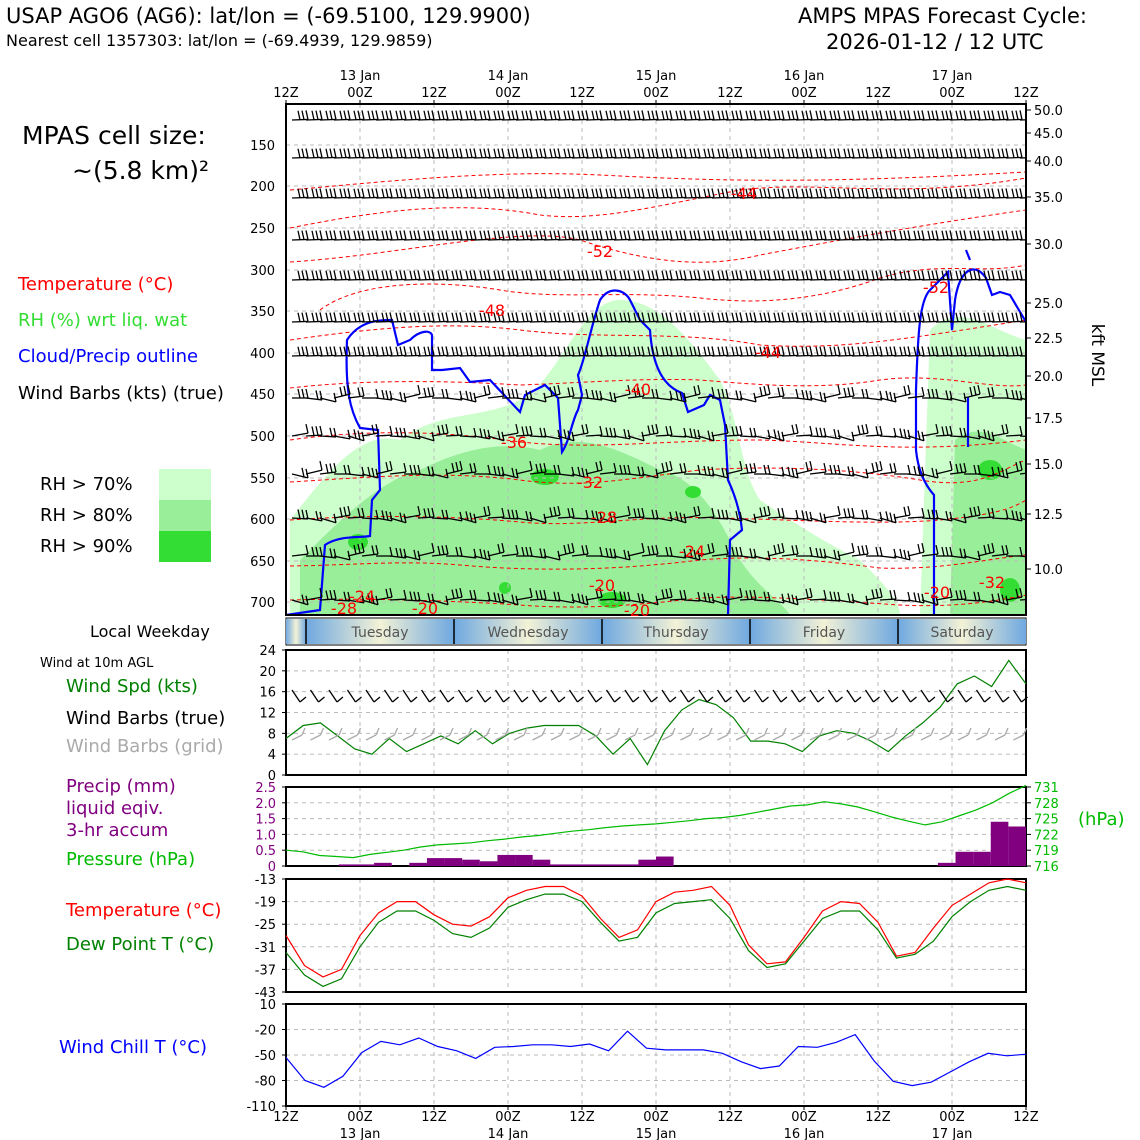 This screenshot has height=1140, width=1140. What do you see at coordinates (582, 1117) in the screenshot?
I see `bottom-hour-label: 12Z` at bounding box center [582, 1117].